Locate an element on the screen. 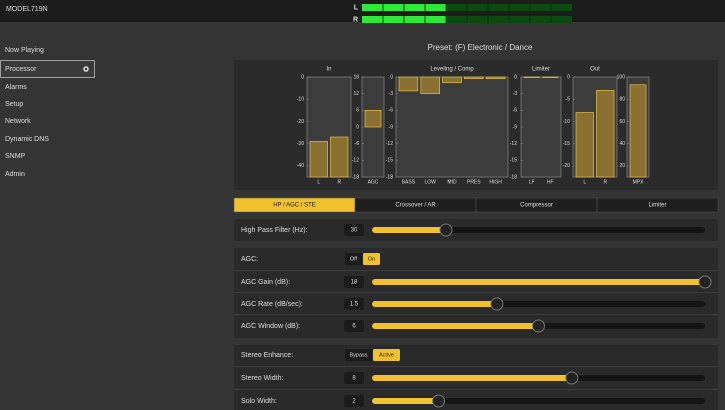  nav-item: Network is located at coordinates (18, 121).